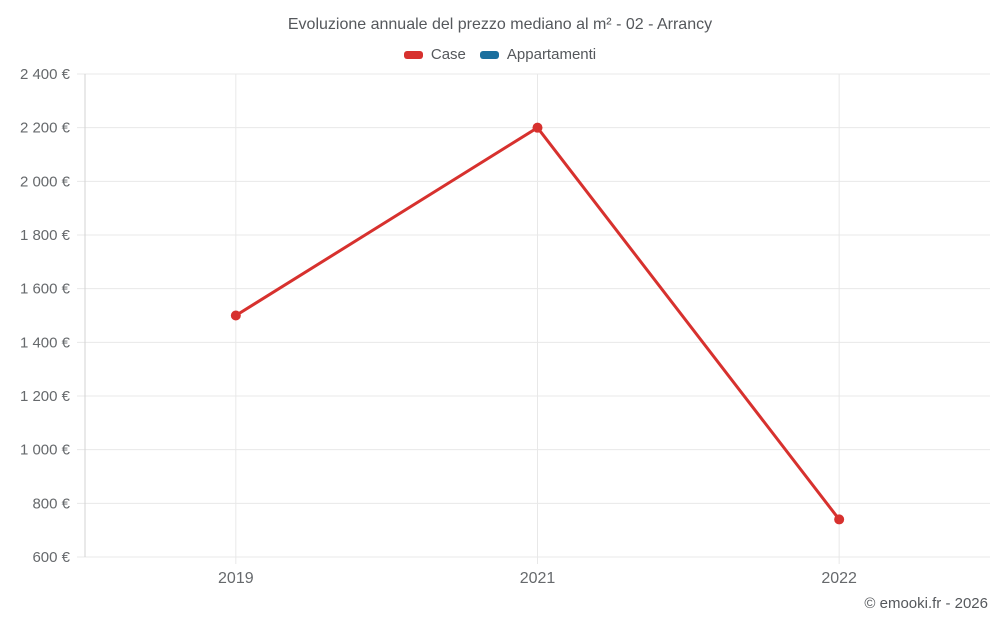 This screenshot has height=625, width=1000. I want to click on y-axis-tick-label: 2 400 €, so click(45, 74).